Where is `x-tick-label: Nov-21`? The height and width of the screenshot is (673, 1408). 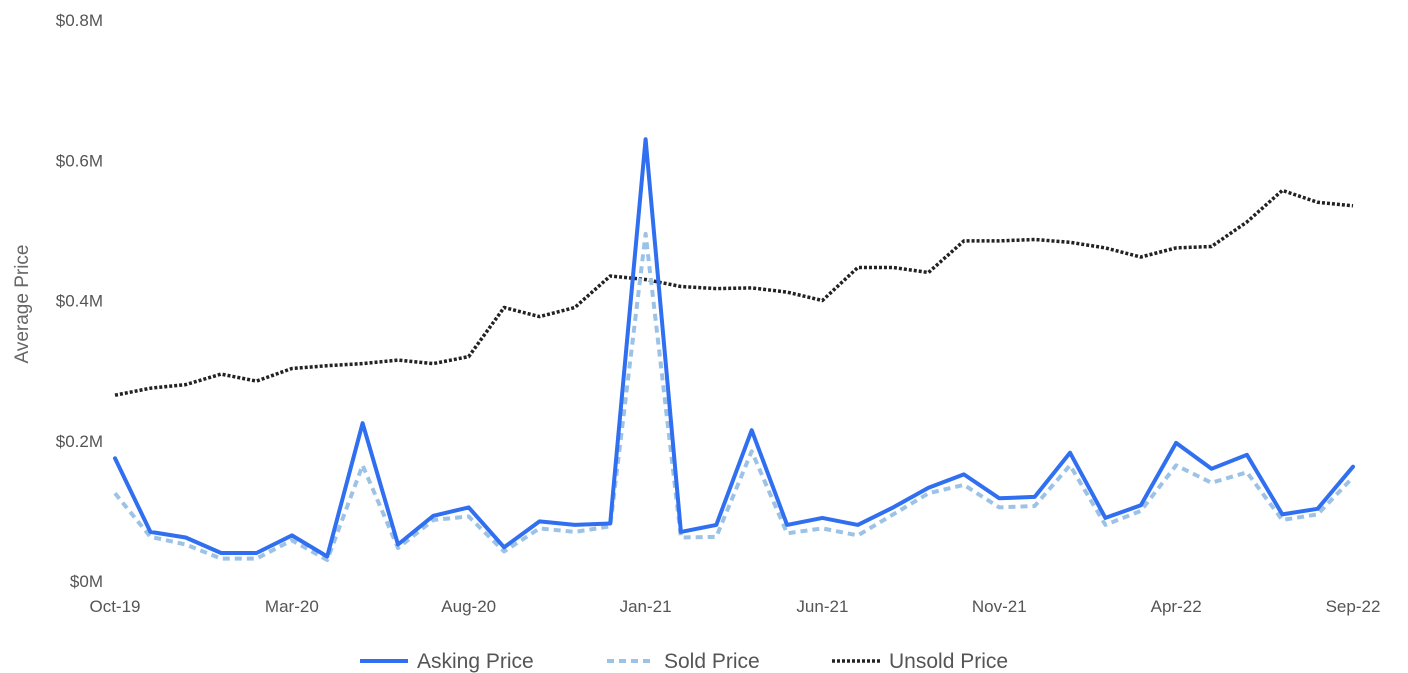 x-tick-label: Nov-21 is located at coordinates (999, 606).